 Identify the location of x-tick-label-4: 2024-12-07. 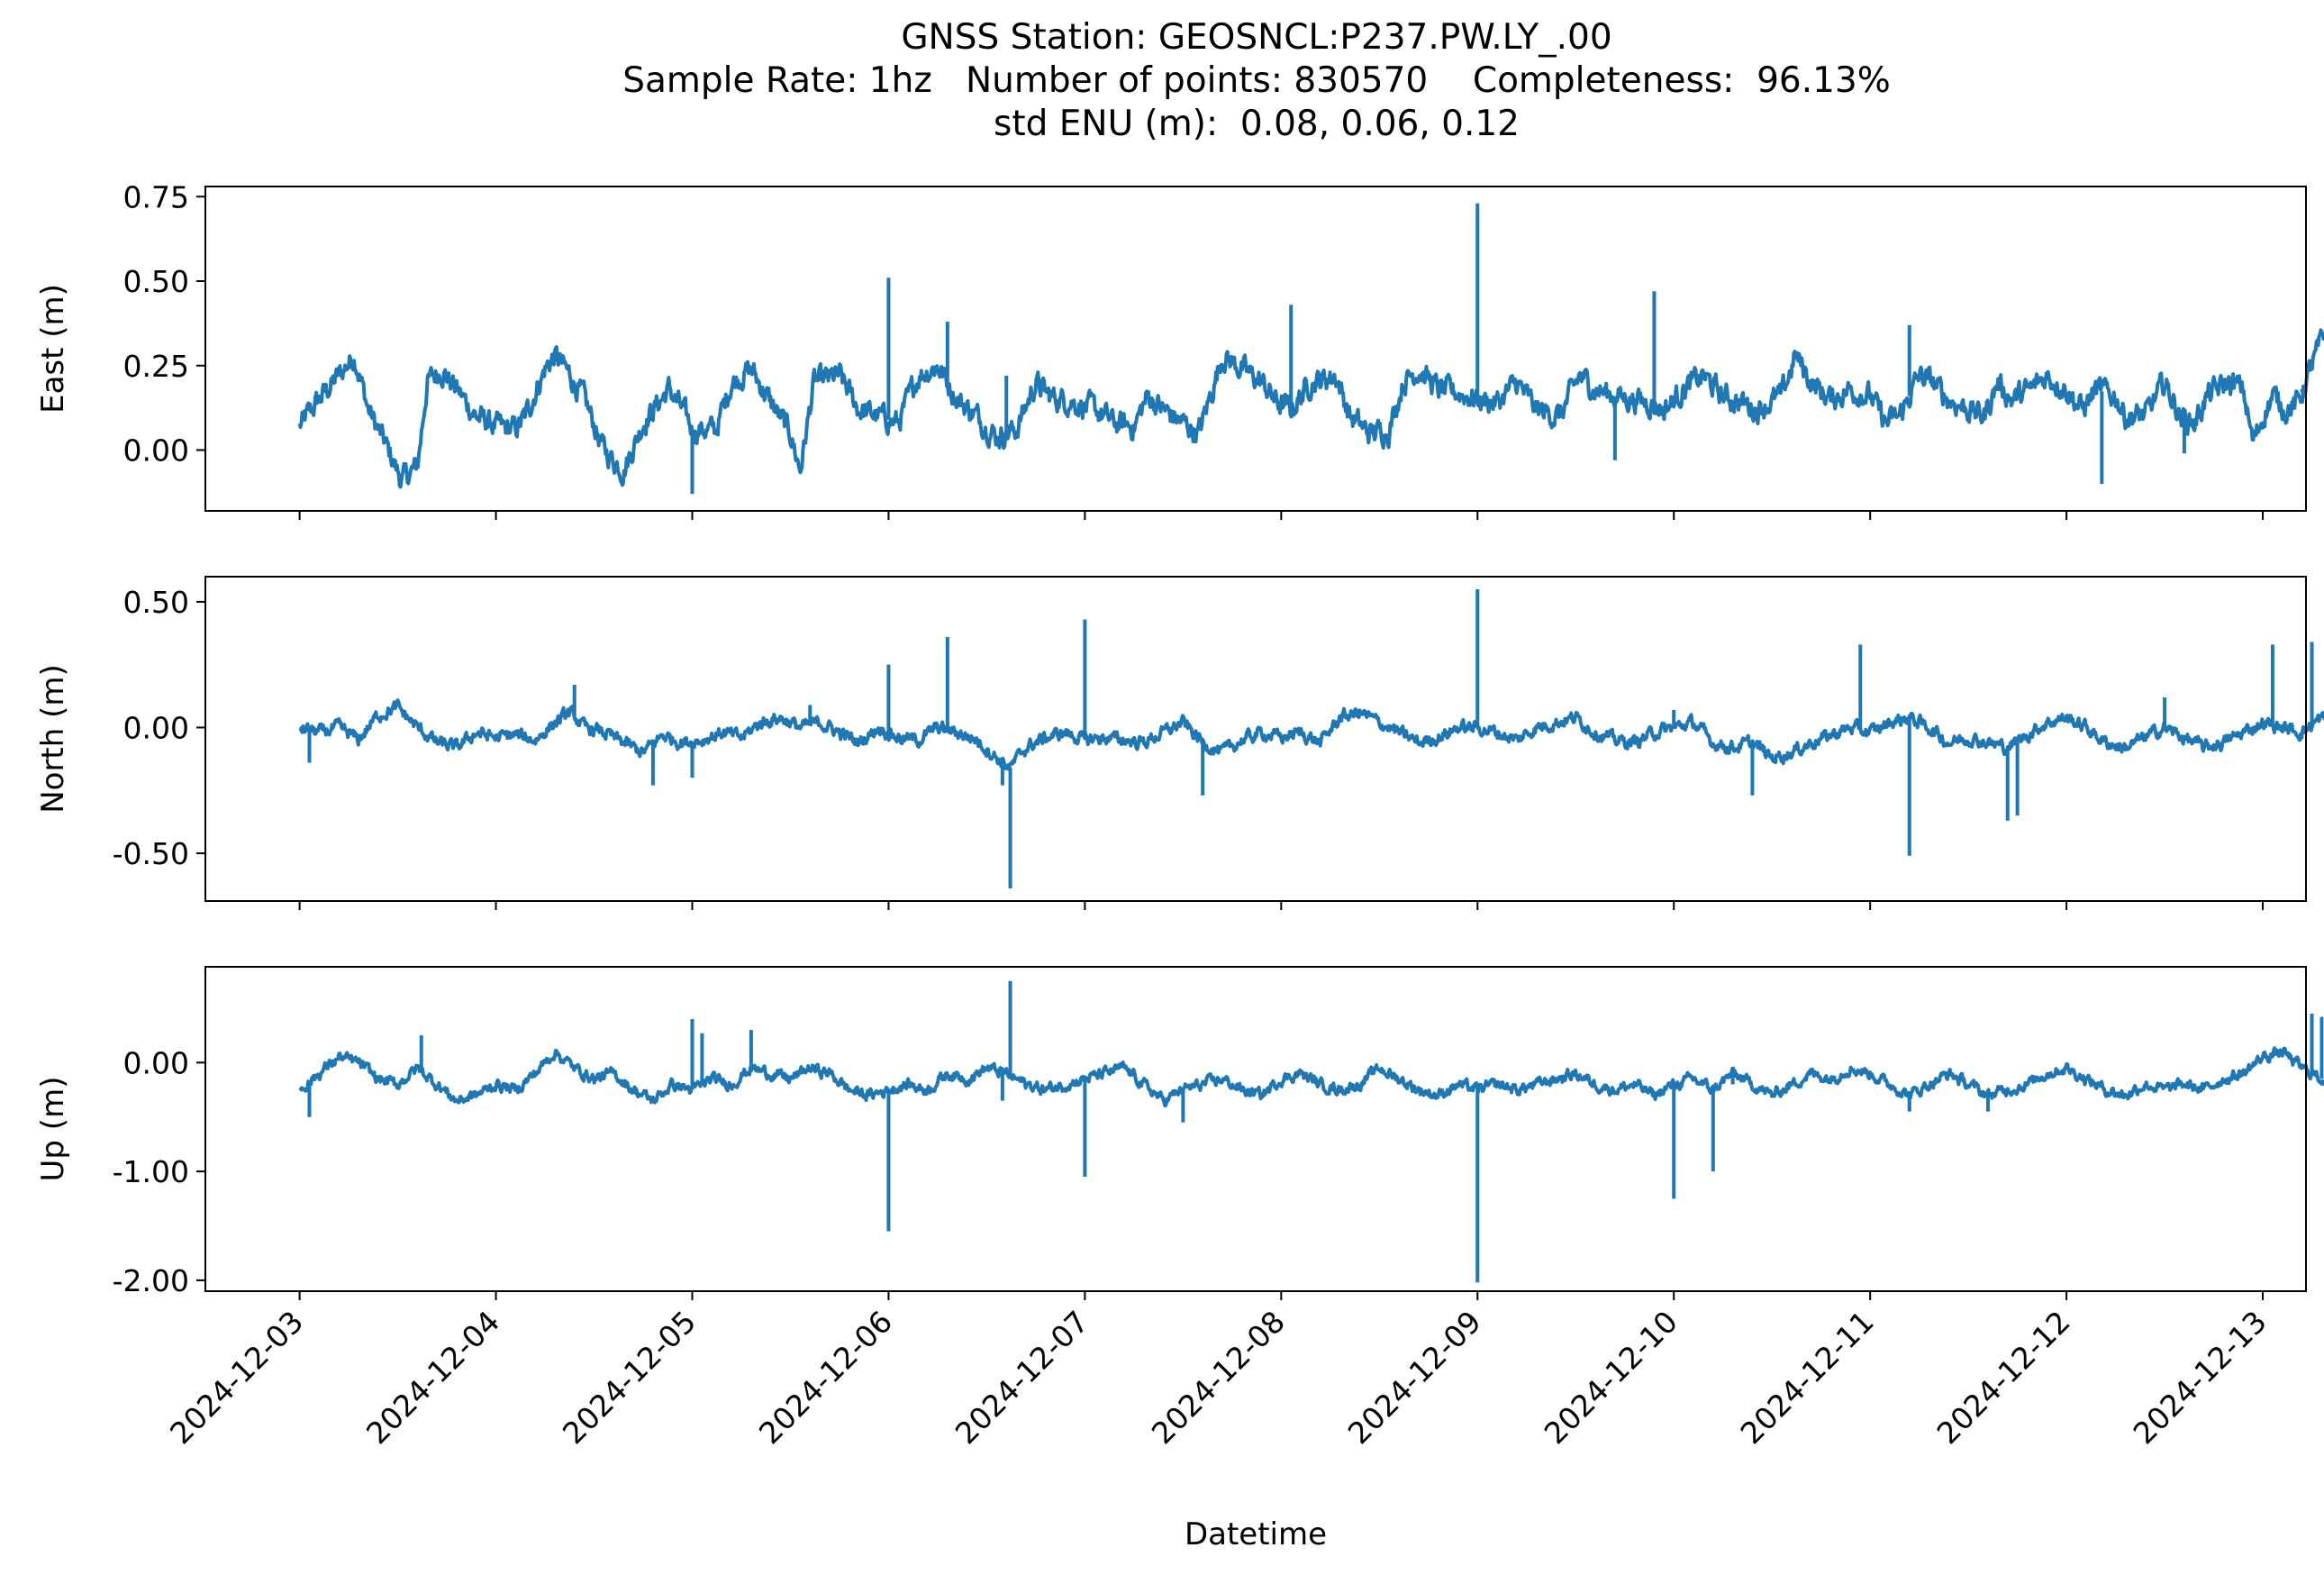
(1022, 1377).